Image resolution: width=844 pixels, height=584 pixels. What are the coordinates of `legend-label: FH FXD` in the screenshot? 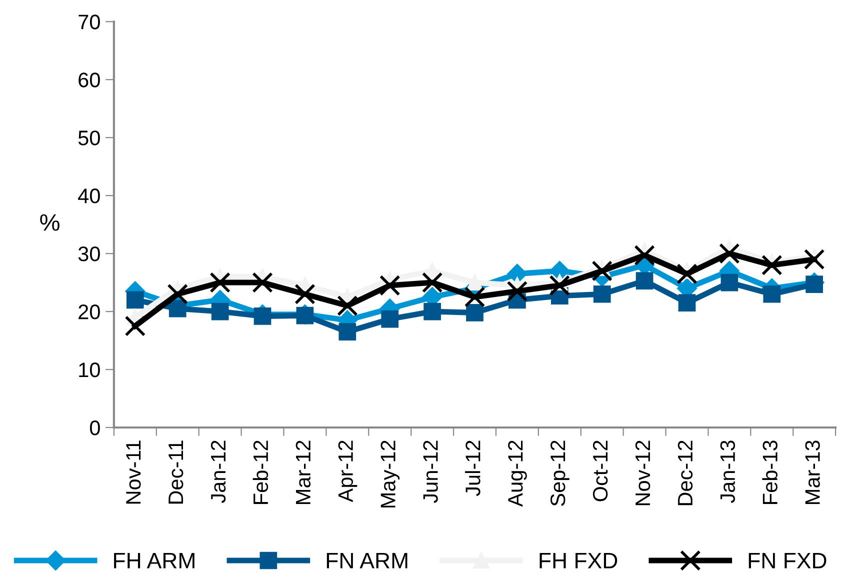 It's located at (579, 560).